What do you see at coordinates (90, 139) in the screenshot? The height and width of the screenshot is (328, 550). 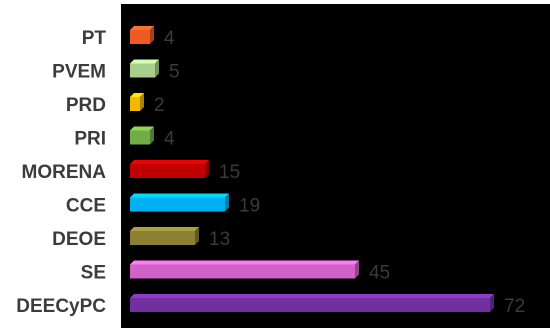 I see `category-label-pri: PRI` at bounding box center [90, 139].